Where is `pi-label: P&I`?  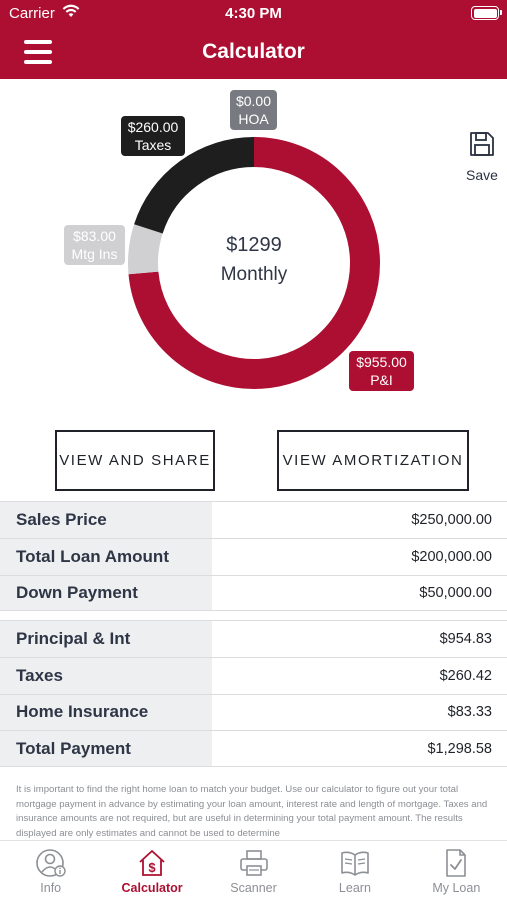 pi-label: P&I is located at coordinates (381, 380).